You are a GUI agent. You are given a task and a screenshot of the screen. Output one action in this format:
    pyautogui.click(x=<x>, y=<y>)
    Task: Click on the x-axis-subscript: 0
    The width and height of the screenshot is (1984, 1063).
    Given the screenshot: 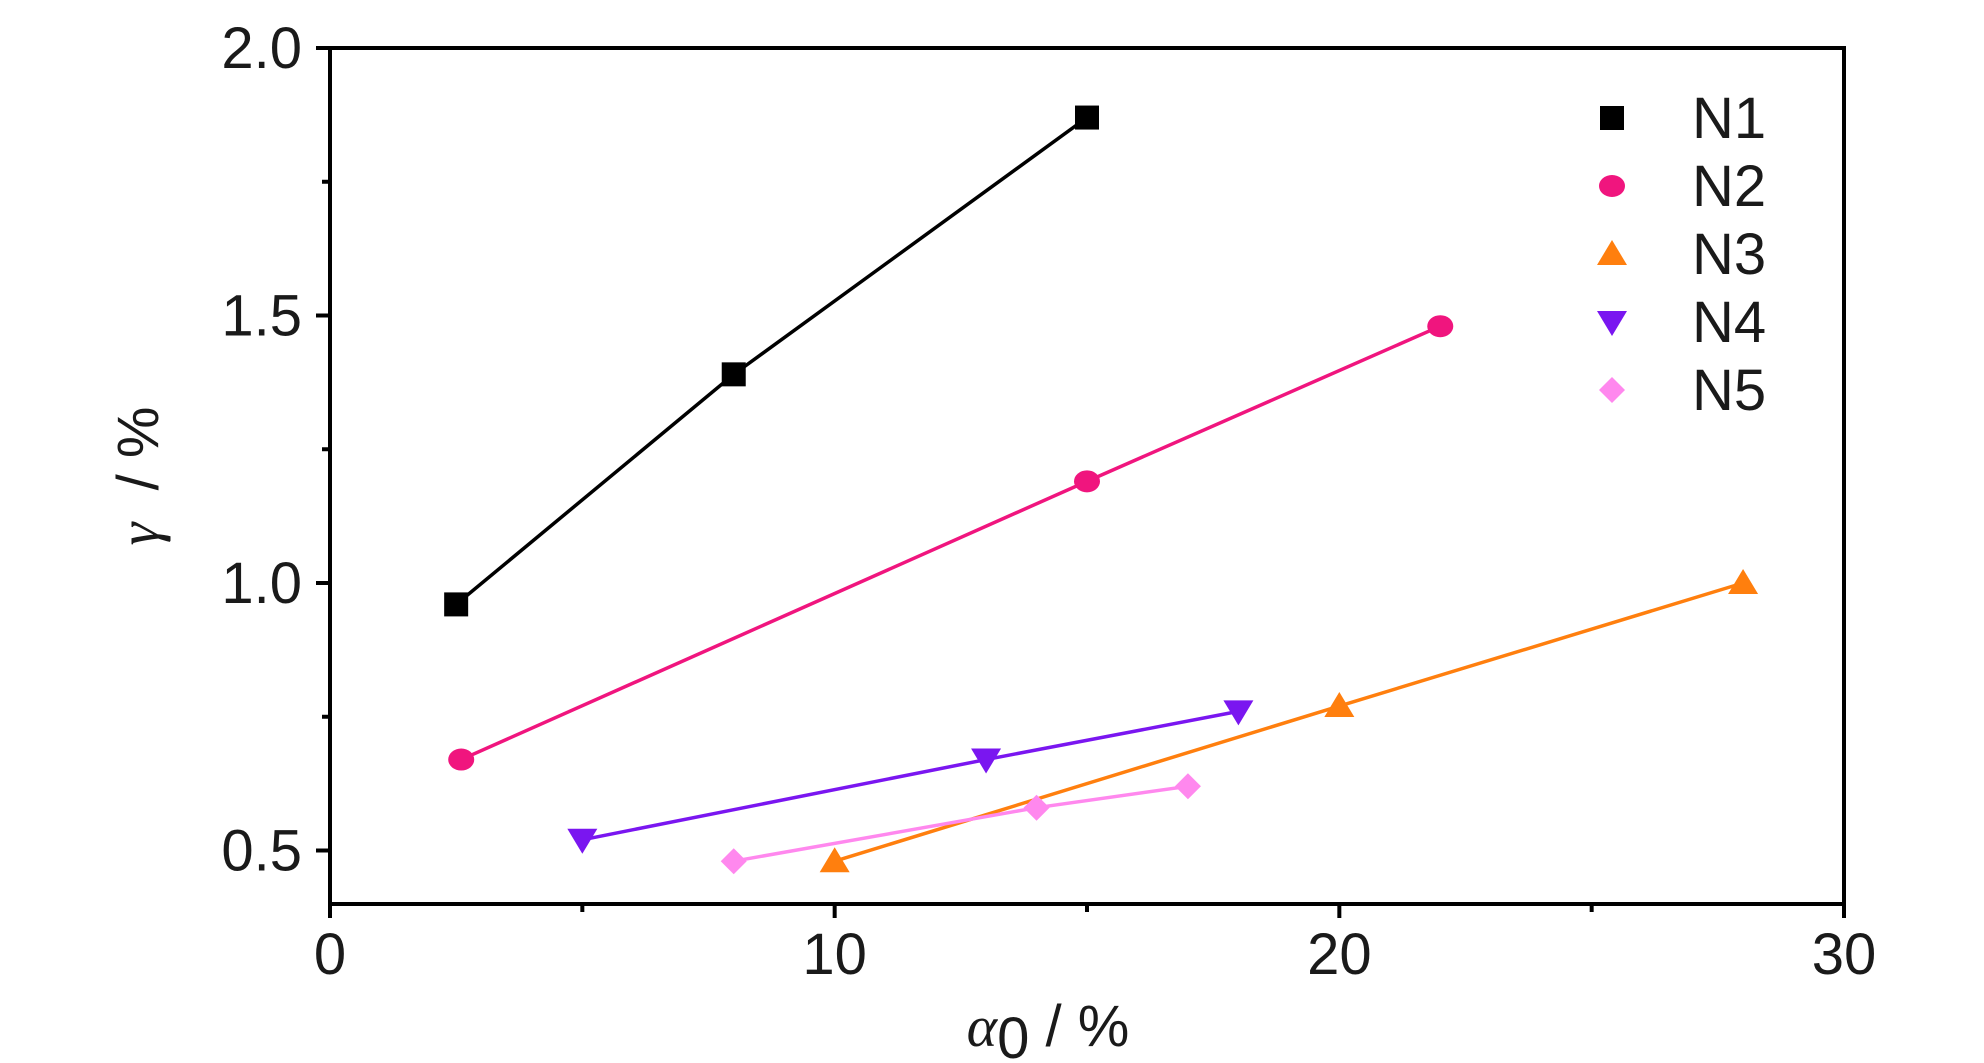 What is the action you would take?
    pyautogui.click(x=1013, y=1034)
    